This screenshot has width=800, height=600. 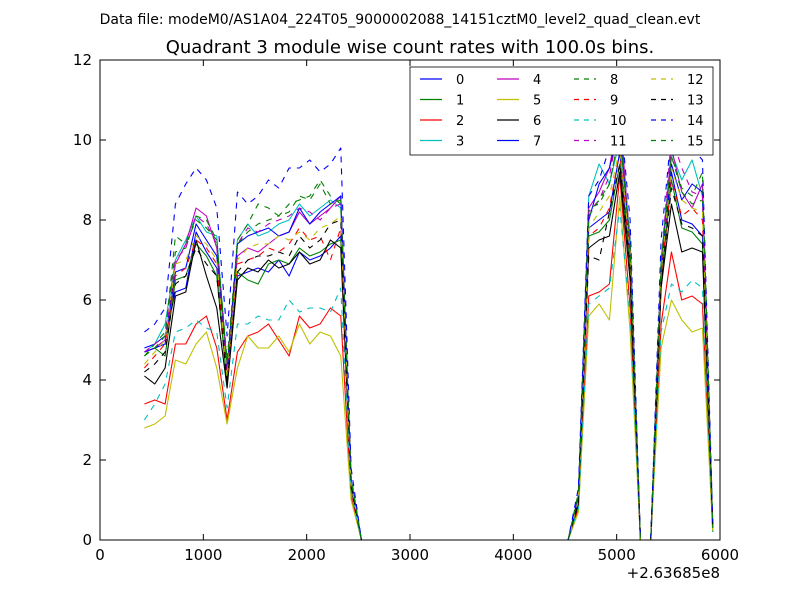 I want to click on x-offset-label: +2.63685e8, so click(x=673, y=573).